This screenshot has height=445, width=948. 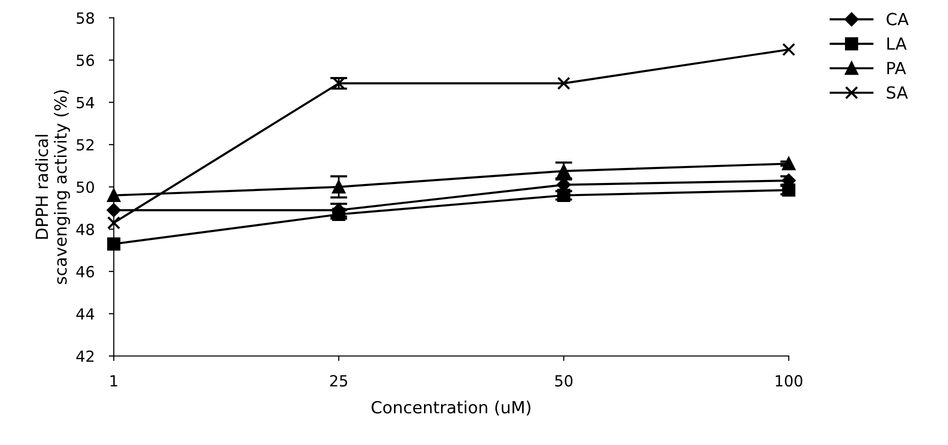 I want to click on x-axis-title: Concentration (uM), so click(x=451, y=408).